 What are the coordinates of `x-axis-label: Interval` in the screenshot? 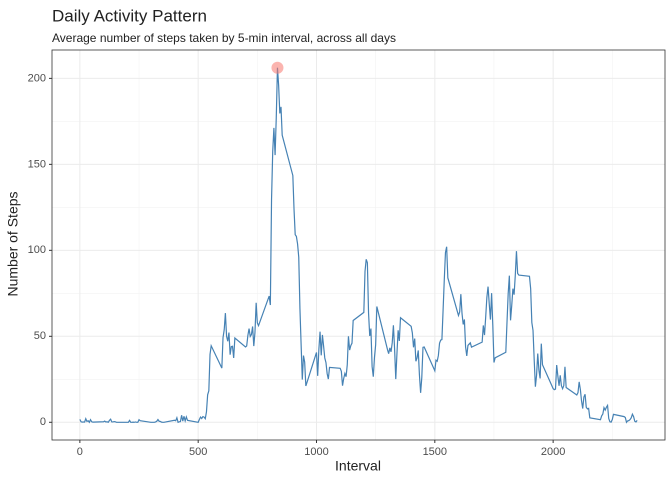 It's located at (358, 466).